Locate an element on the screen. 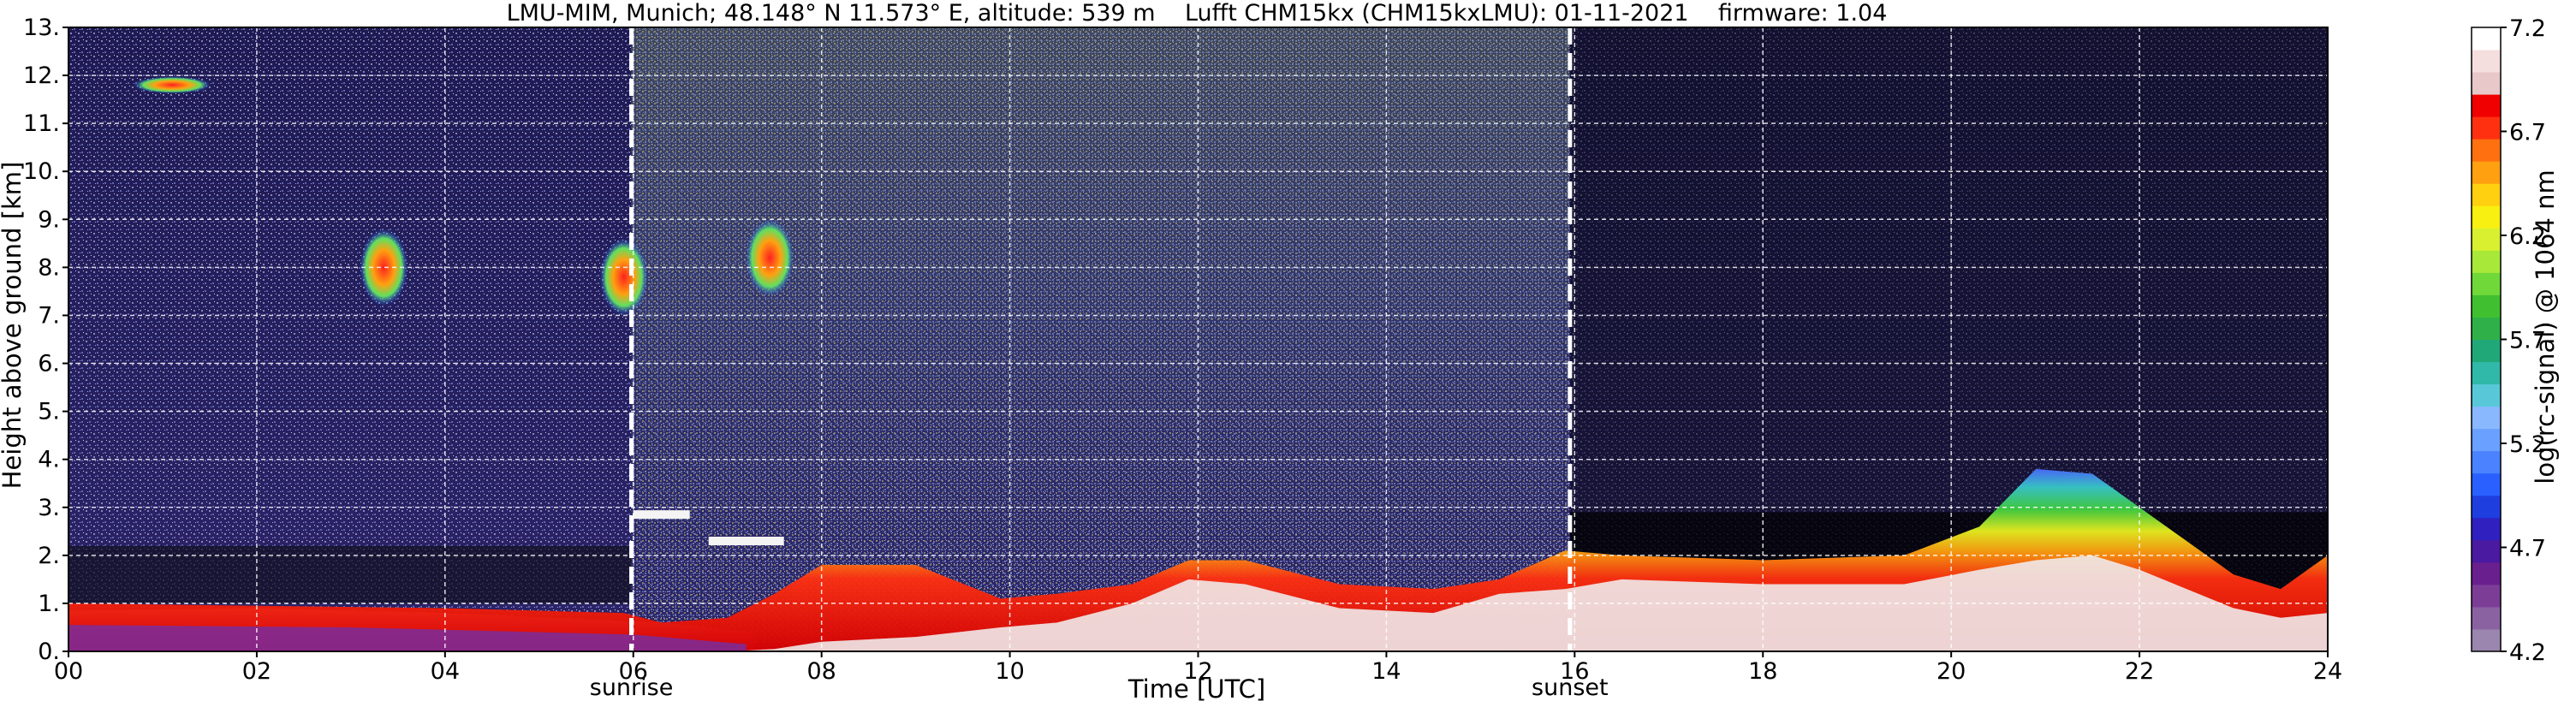 The height and width of the screenshot is (707, 2576). x-tick-label: 00 is located at coordinates (68, 671).